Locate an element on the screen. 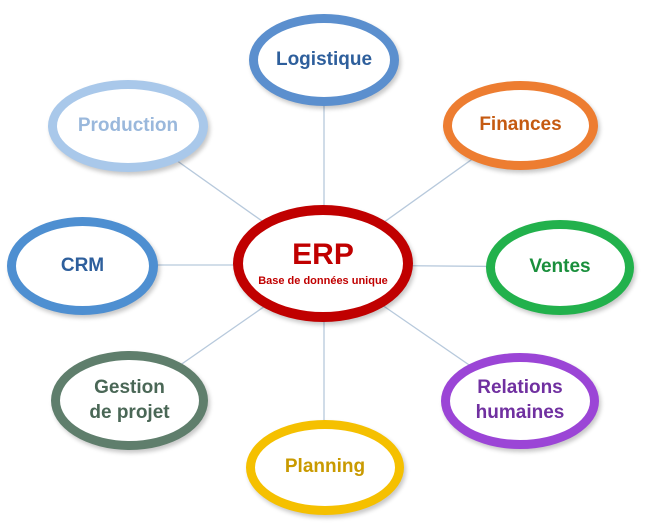 The image size is (671, 532). node-production: Production is located at coordinates (128, 126).